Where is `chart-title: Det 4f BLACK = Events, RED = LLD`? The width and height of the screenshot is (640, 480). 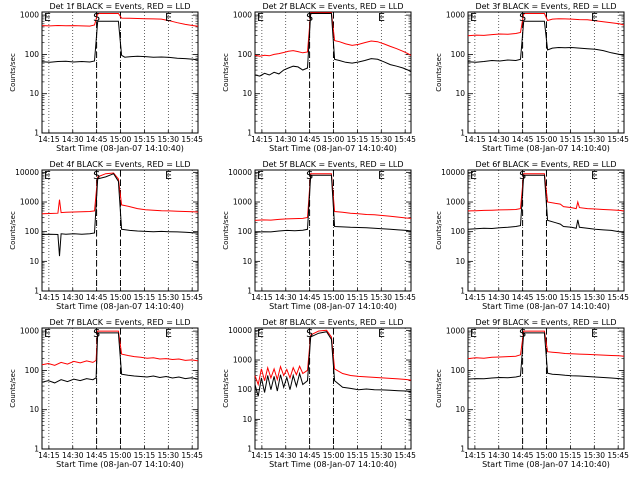
chart-title: Det 4f BLACK = Events, RED = LLD is located at coordinates (119, 164).